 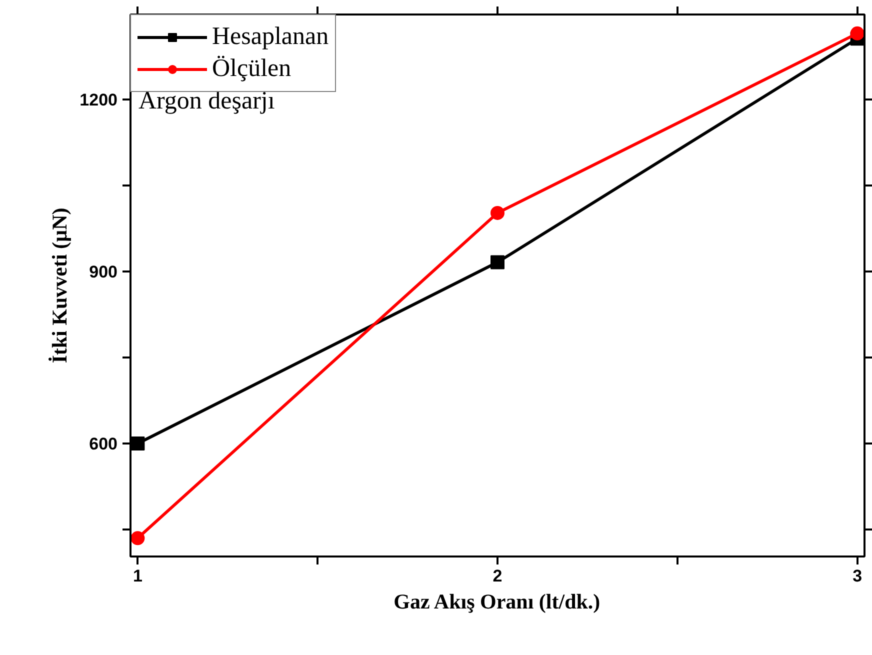 What do you see at coordinates (270, 37) in the screenshot?
I see `legend-label: Hesaplanan` at bounding box center [270, 37].